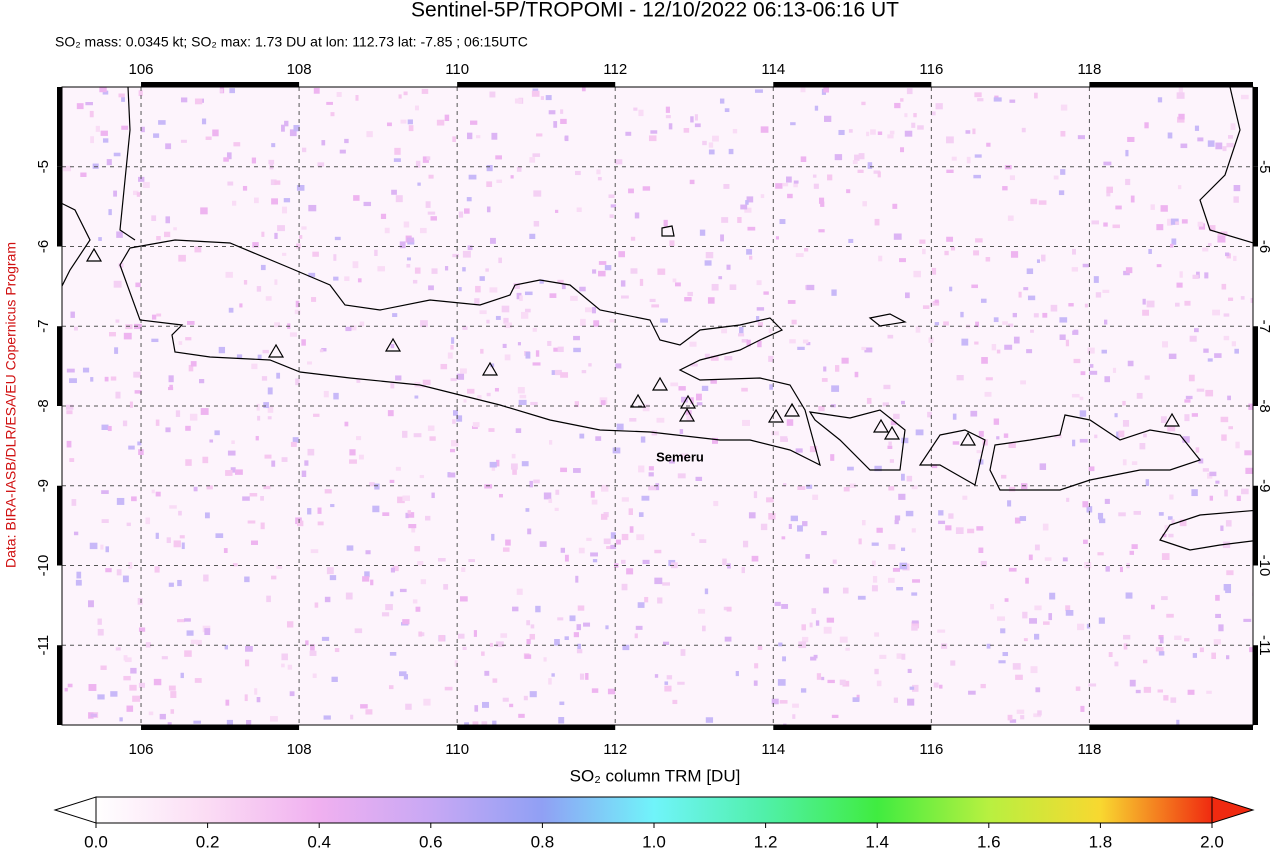 The width and height of the screenshot is (1272, 853). I want to click on x-tick-label: 116, so click(931, 69).